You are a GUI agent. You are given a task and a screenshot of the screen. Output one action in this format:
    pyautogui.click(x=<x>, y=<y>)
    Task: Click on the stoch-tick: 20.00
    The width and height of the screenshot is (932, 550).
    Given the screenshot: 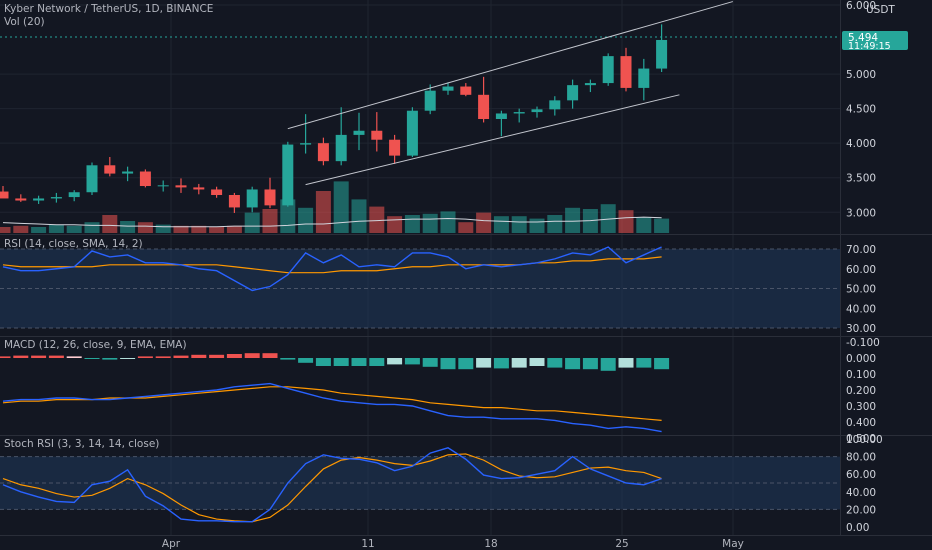 What is the action you would take?
    pyautogui.click(x=861, y=510)
    